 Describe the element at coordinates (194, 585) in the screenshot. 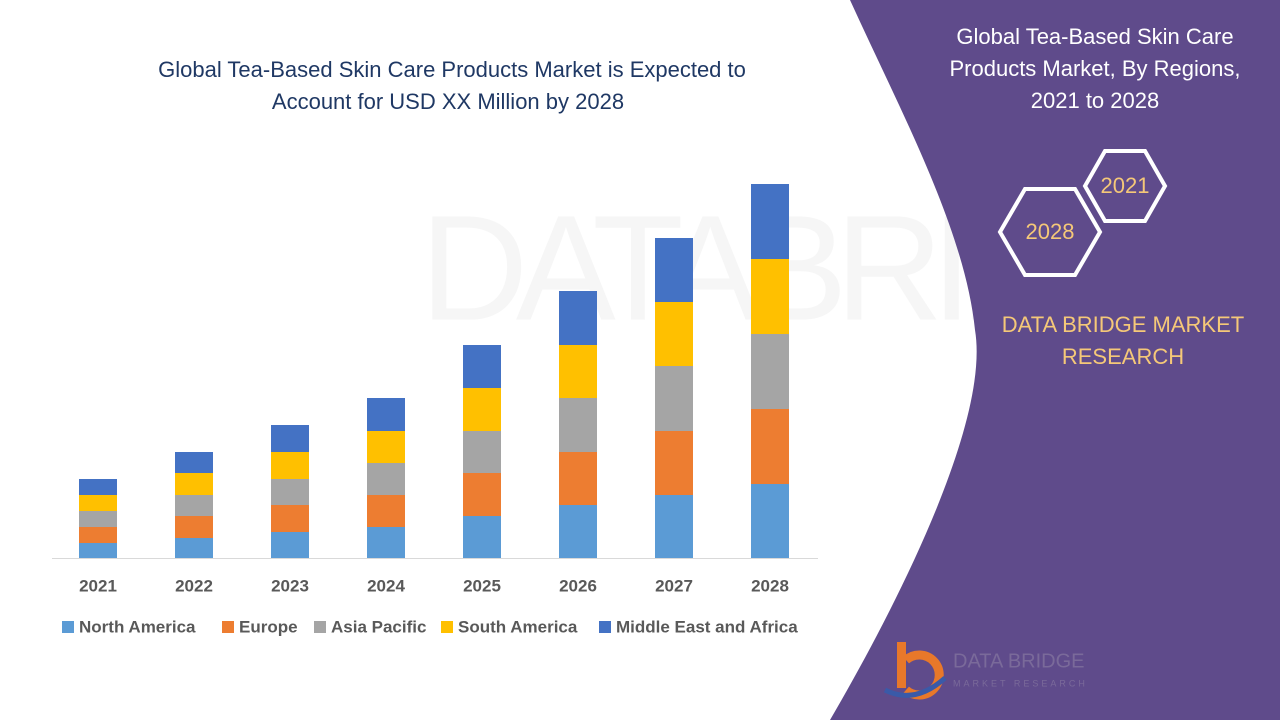

I see `x-tick-label: 2022` at that location.